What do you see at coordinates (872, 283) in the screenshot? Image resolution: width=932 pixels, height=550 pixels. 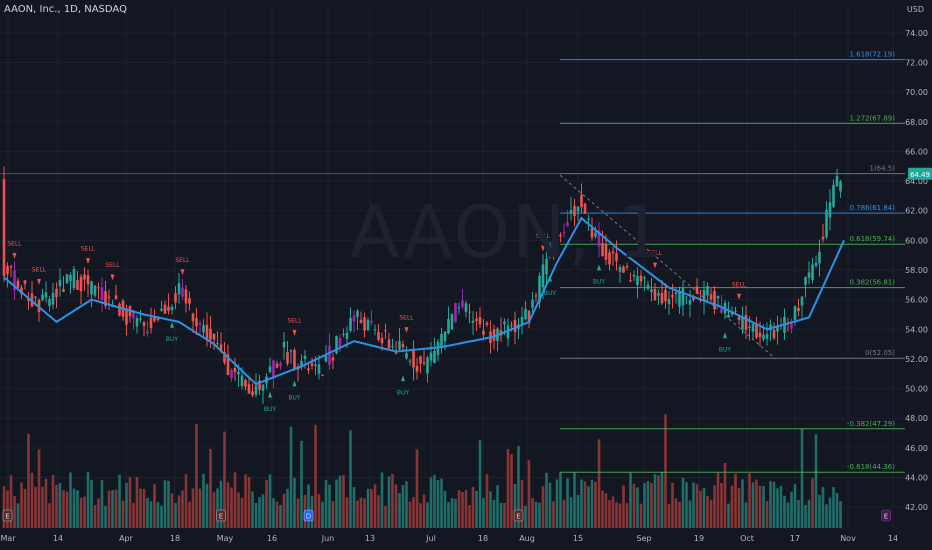 I see `fib-level-label: 0.382(56.81)` at bounding box center [872, 283].